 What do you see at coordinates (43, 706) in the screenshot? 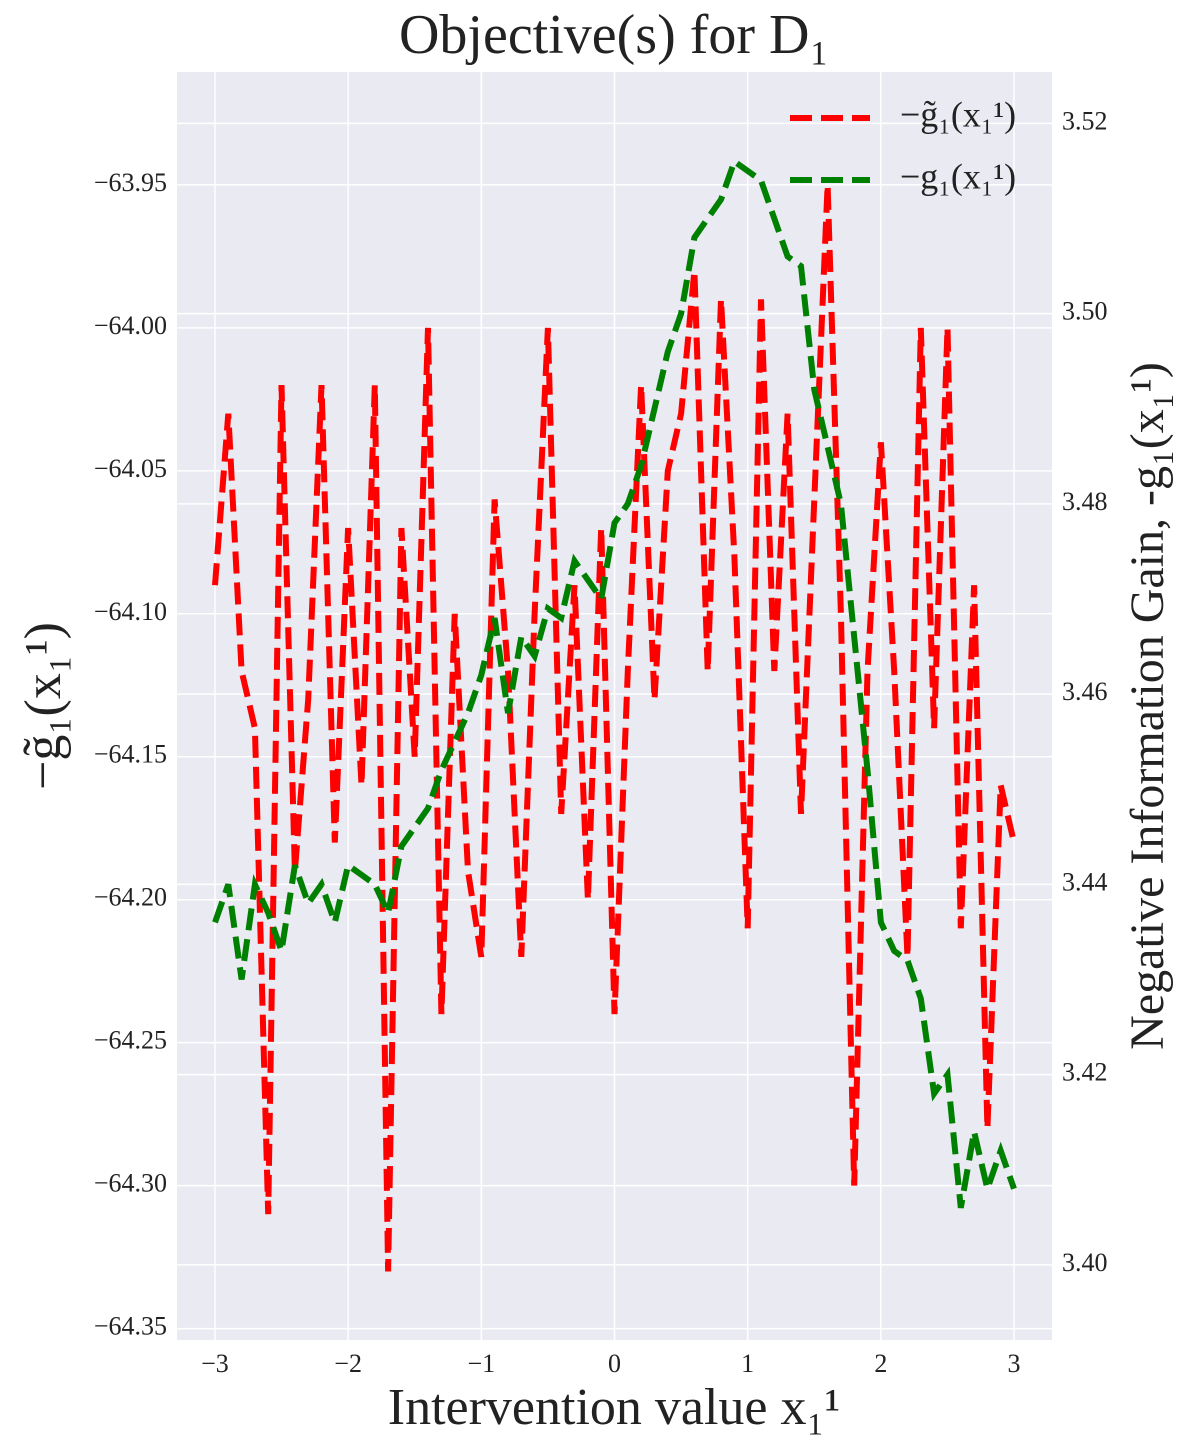
I see `y-axis-label: −g̃₁(x₁¹)` at bounding box center [43, 706].